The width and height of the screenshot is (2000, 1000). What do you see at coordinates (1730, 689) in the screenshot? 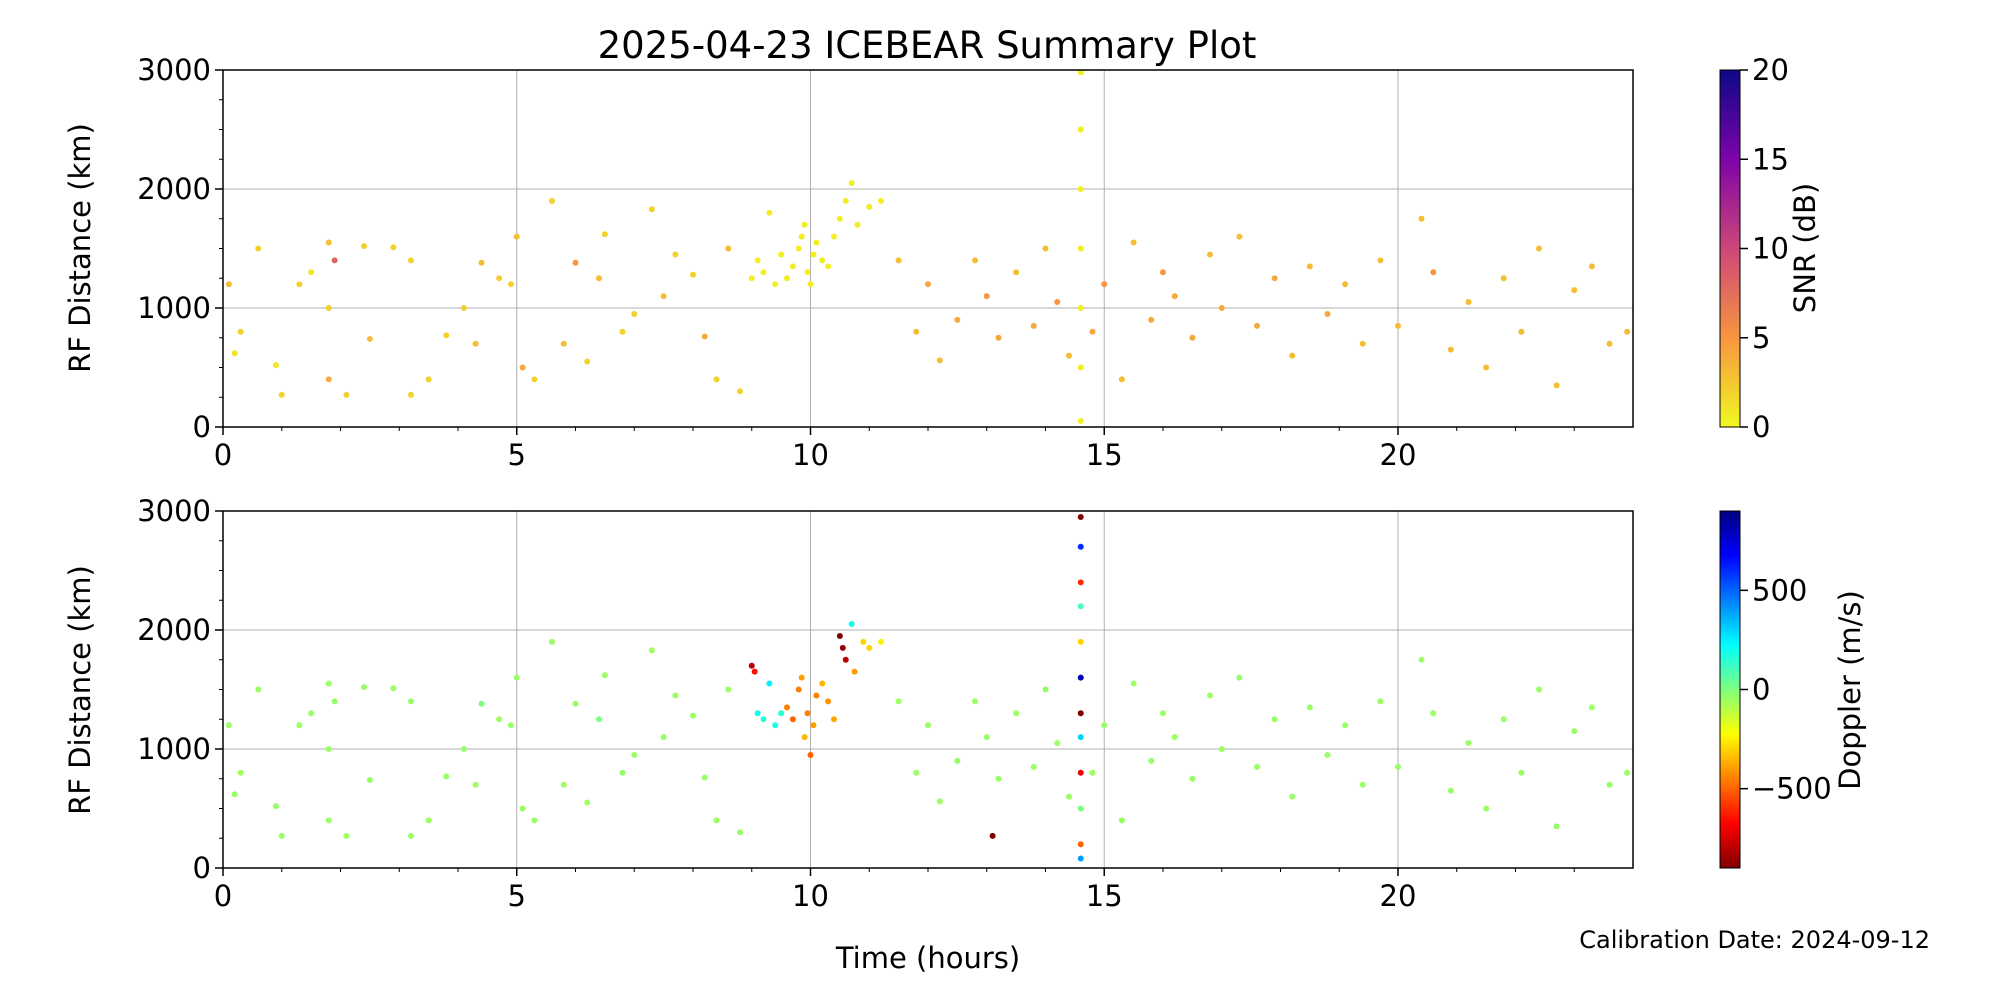
I see `doppler-colorbar-gradient` at bounding box center [1730, 689].